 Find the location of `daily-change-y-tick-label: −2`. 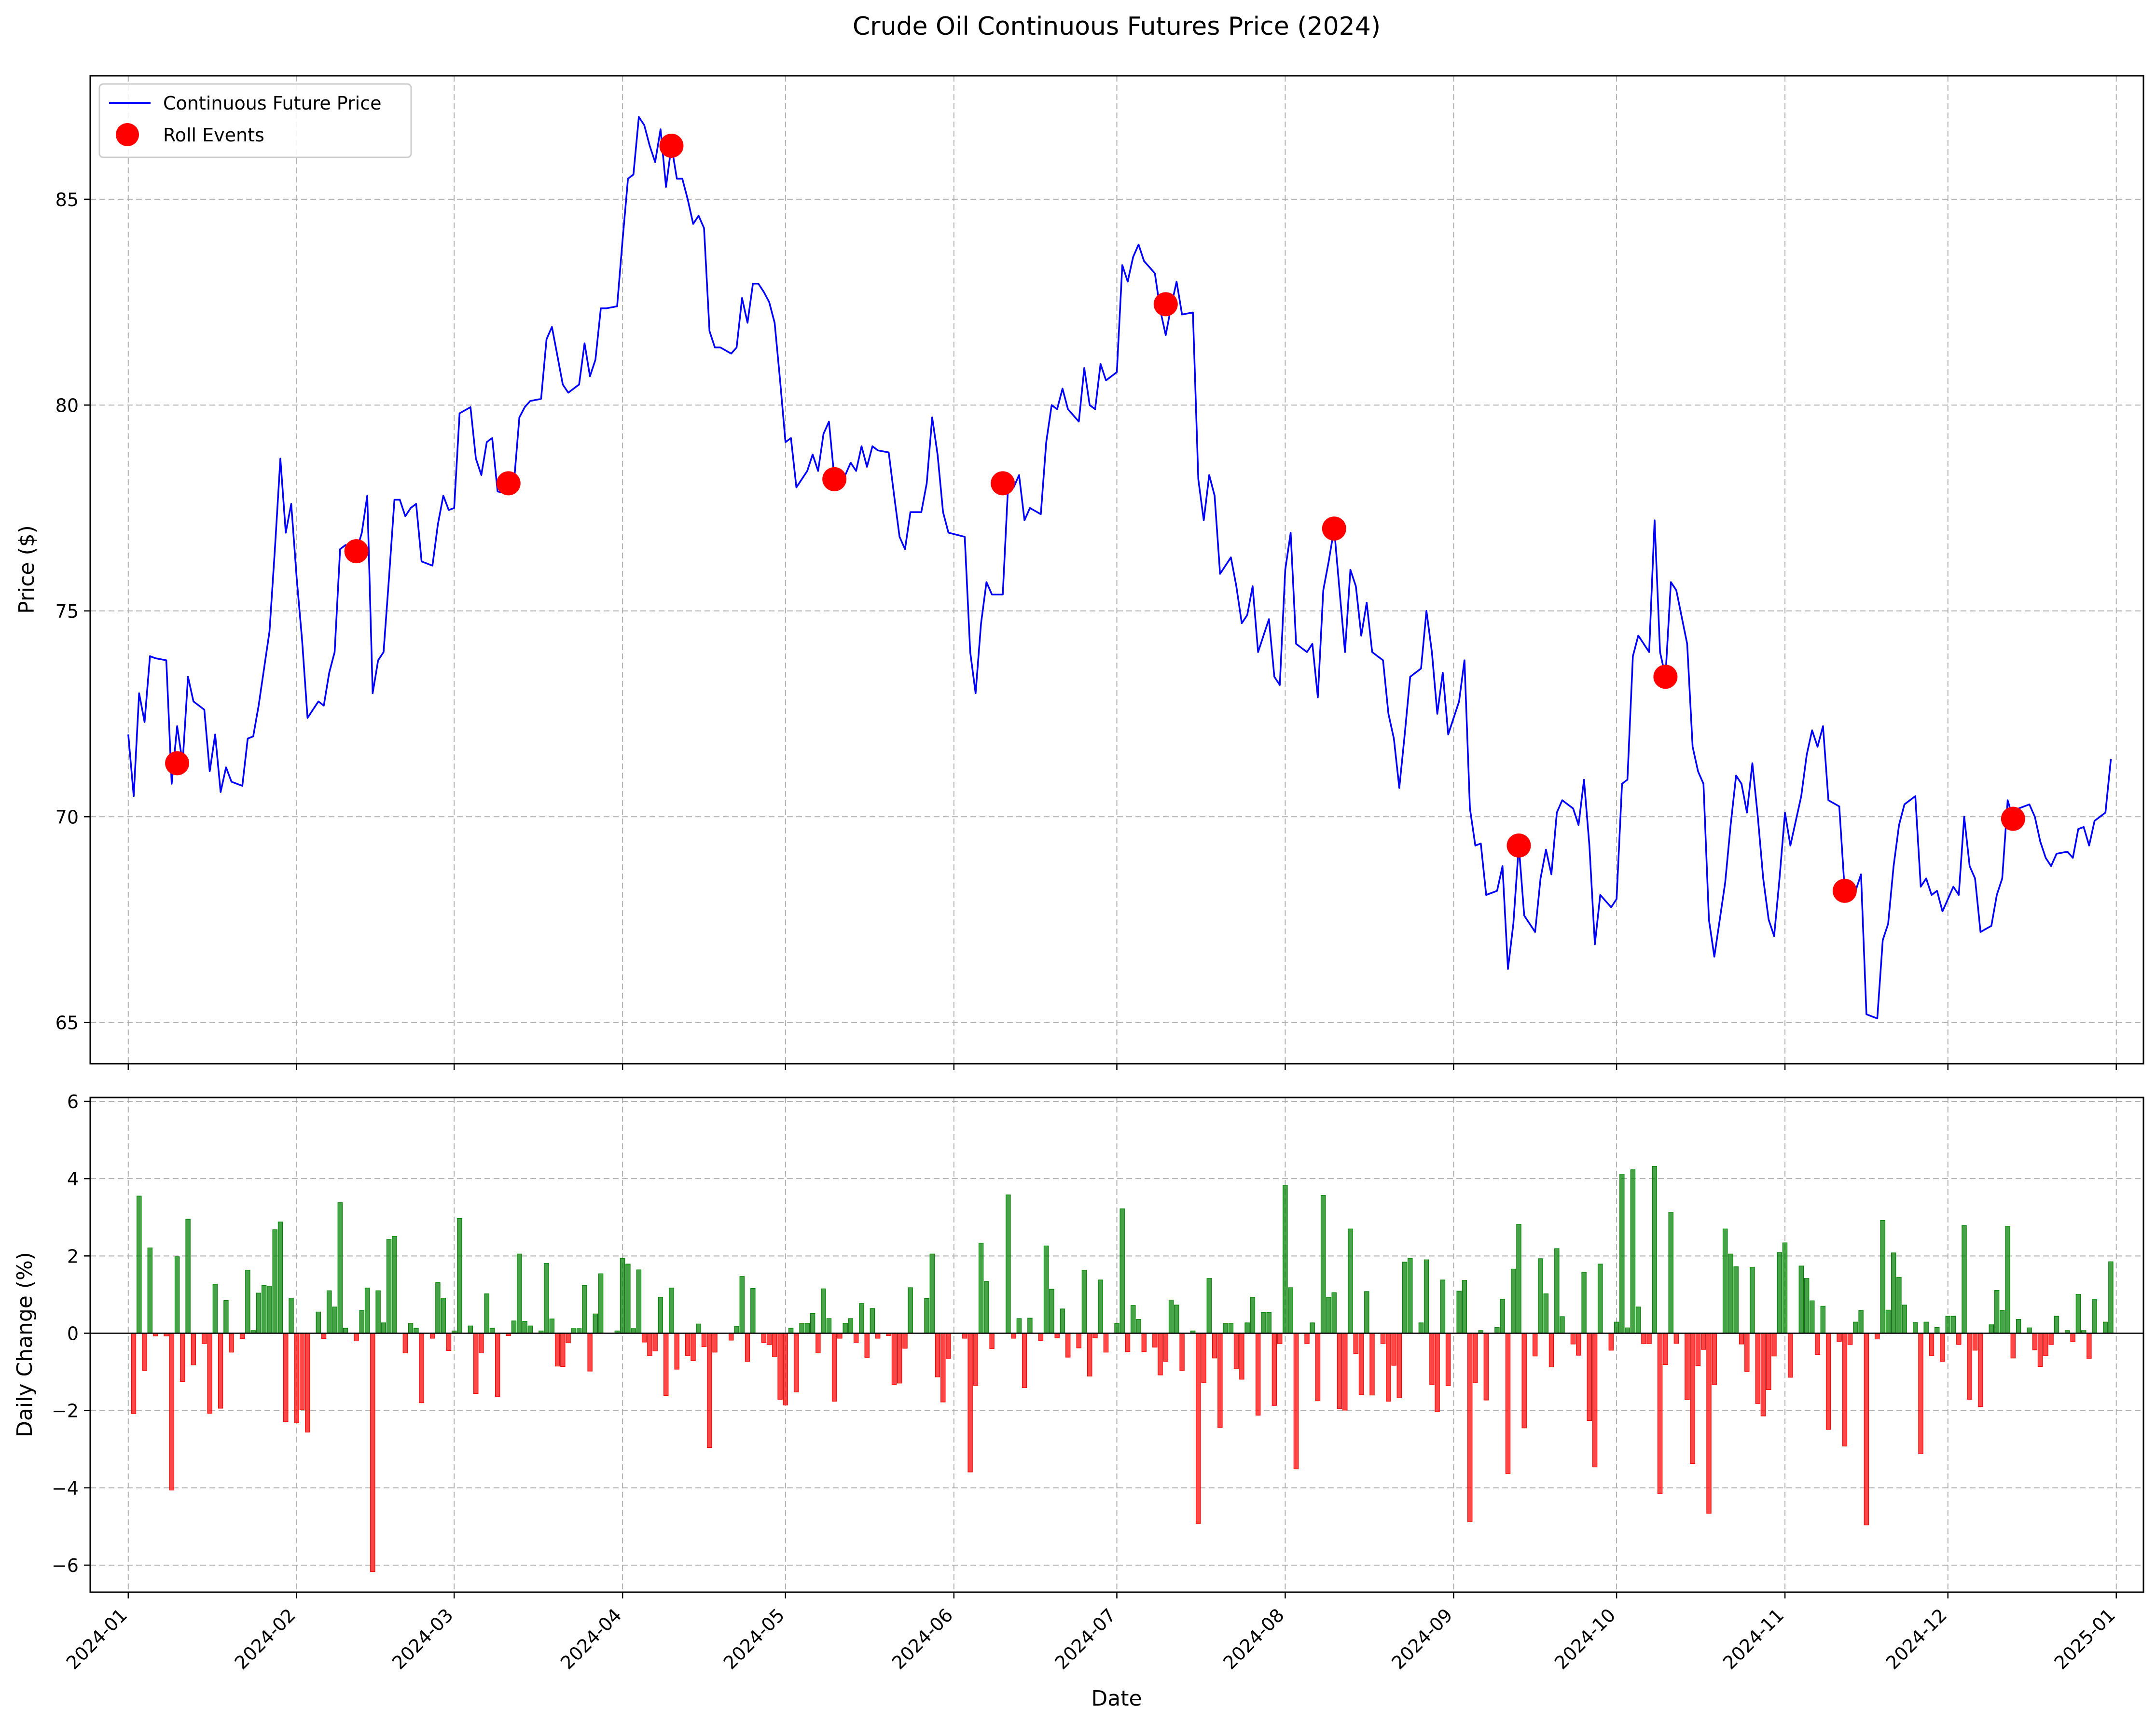

daily-change-y-tick-label: −2 is located at coordinates (65, 1411).